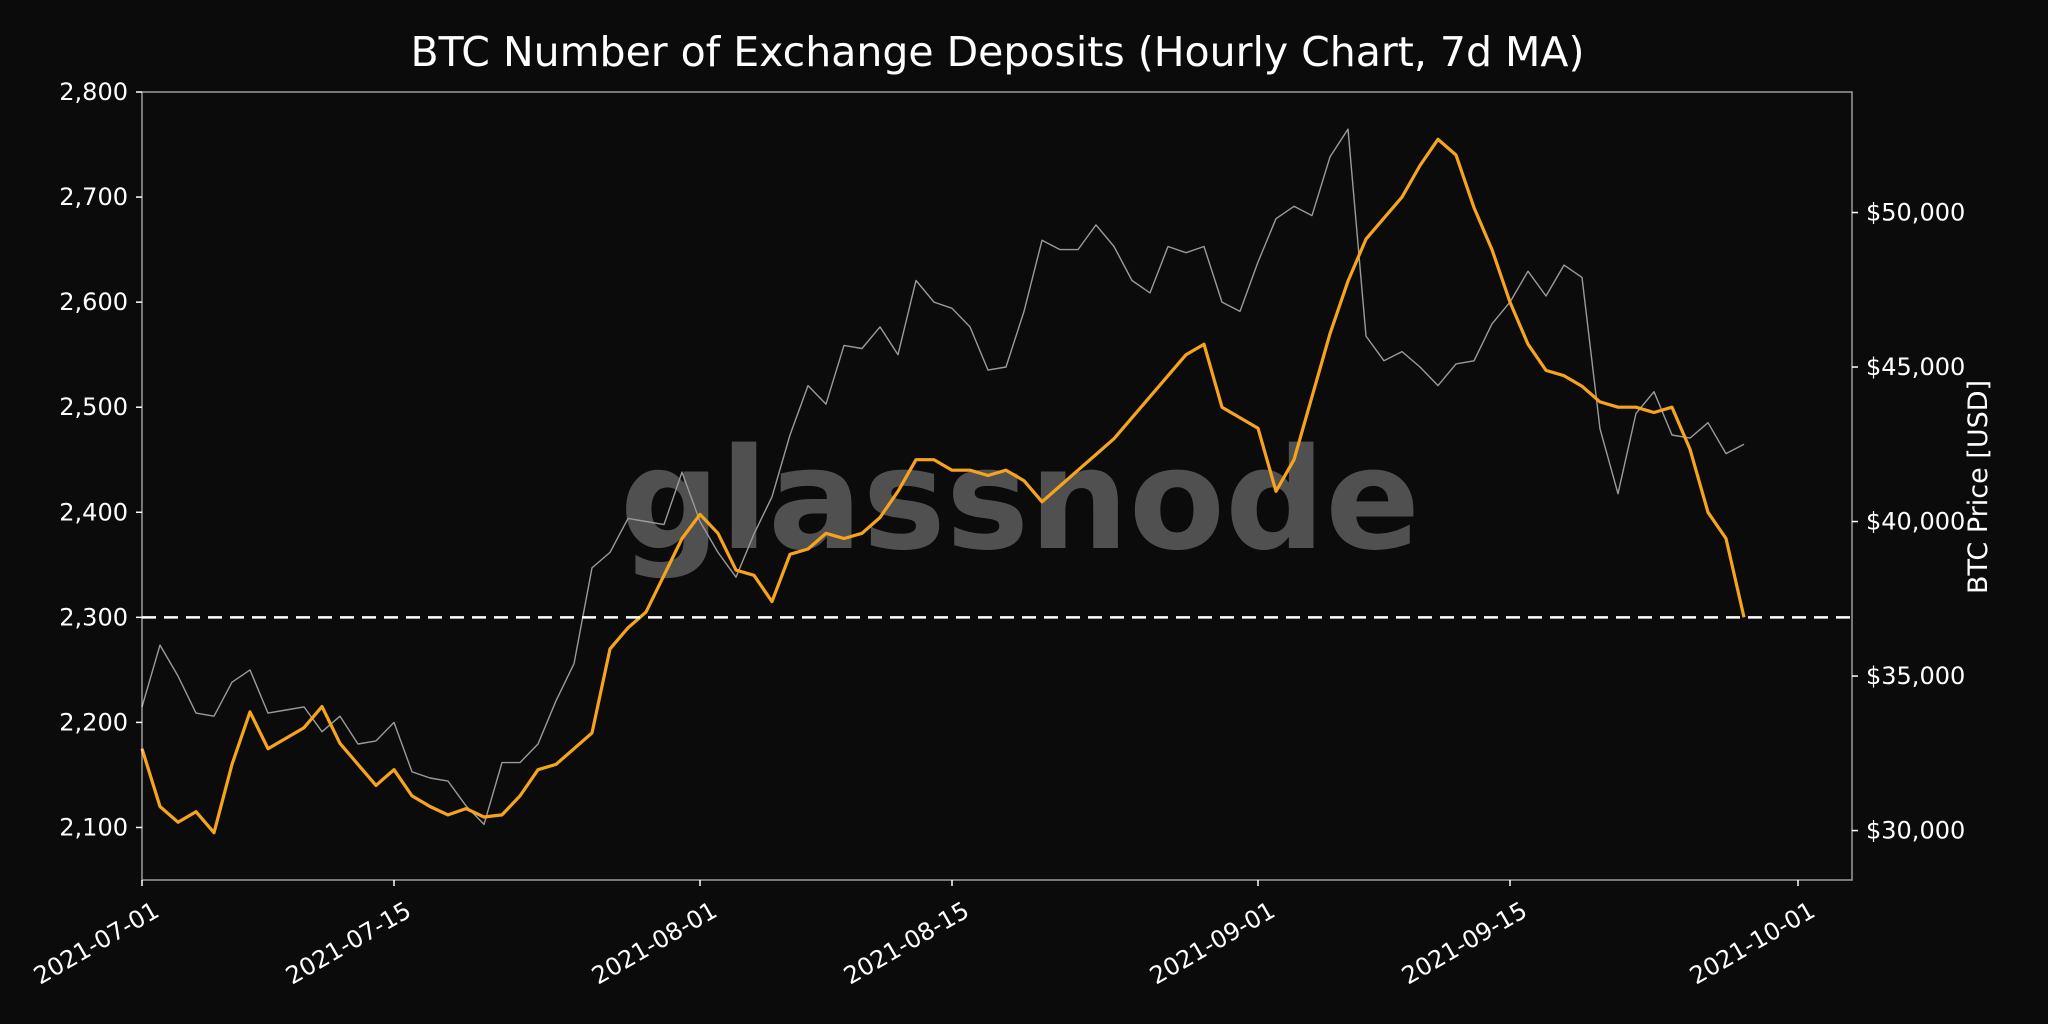  I want to click on y2-tick-label: $35,000, so click(1915, 676).